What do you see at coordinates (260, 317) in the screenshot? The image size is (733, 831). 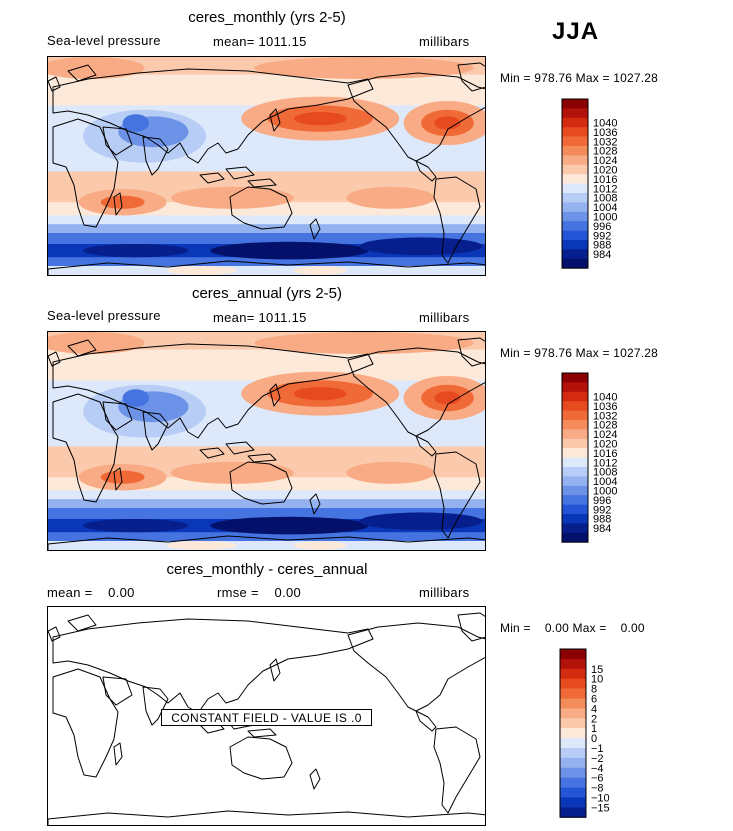 I see `panel-2-mean-label: mean= 1011.15` at bounding box center [260, 317].